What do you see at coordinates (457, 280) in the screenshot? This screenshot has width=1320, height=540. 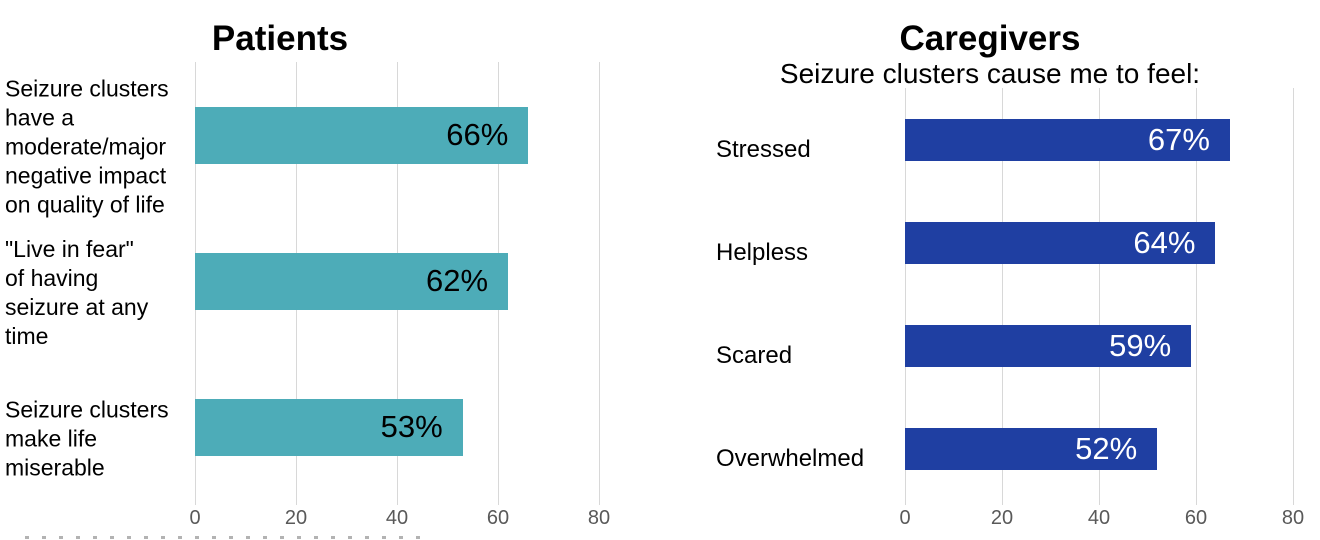 I see `bar-value-label: 62%` at bounding box center [457, 280].